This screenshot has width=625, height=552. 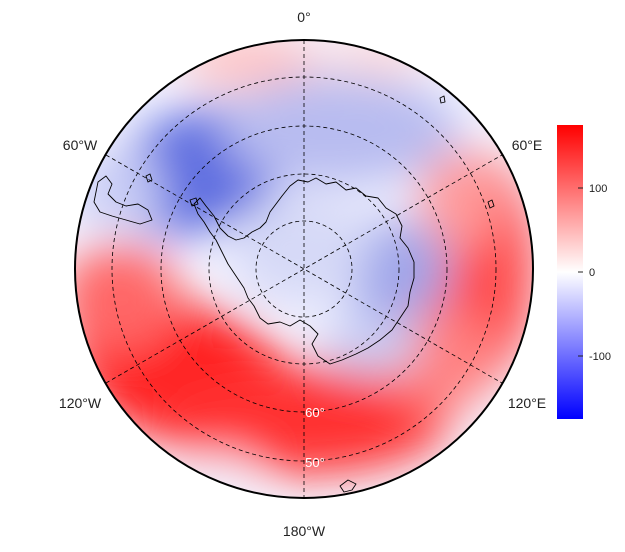 What do you see at coordinates (304, 531) in the screenshot?
I see `longitude-label-180w: 180°W` at bounding box center [304, 531].